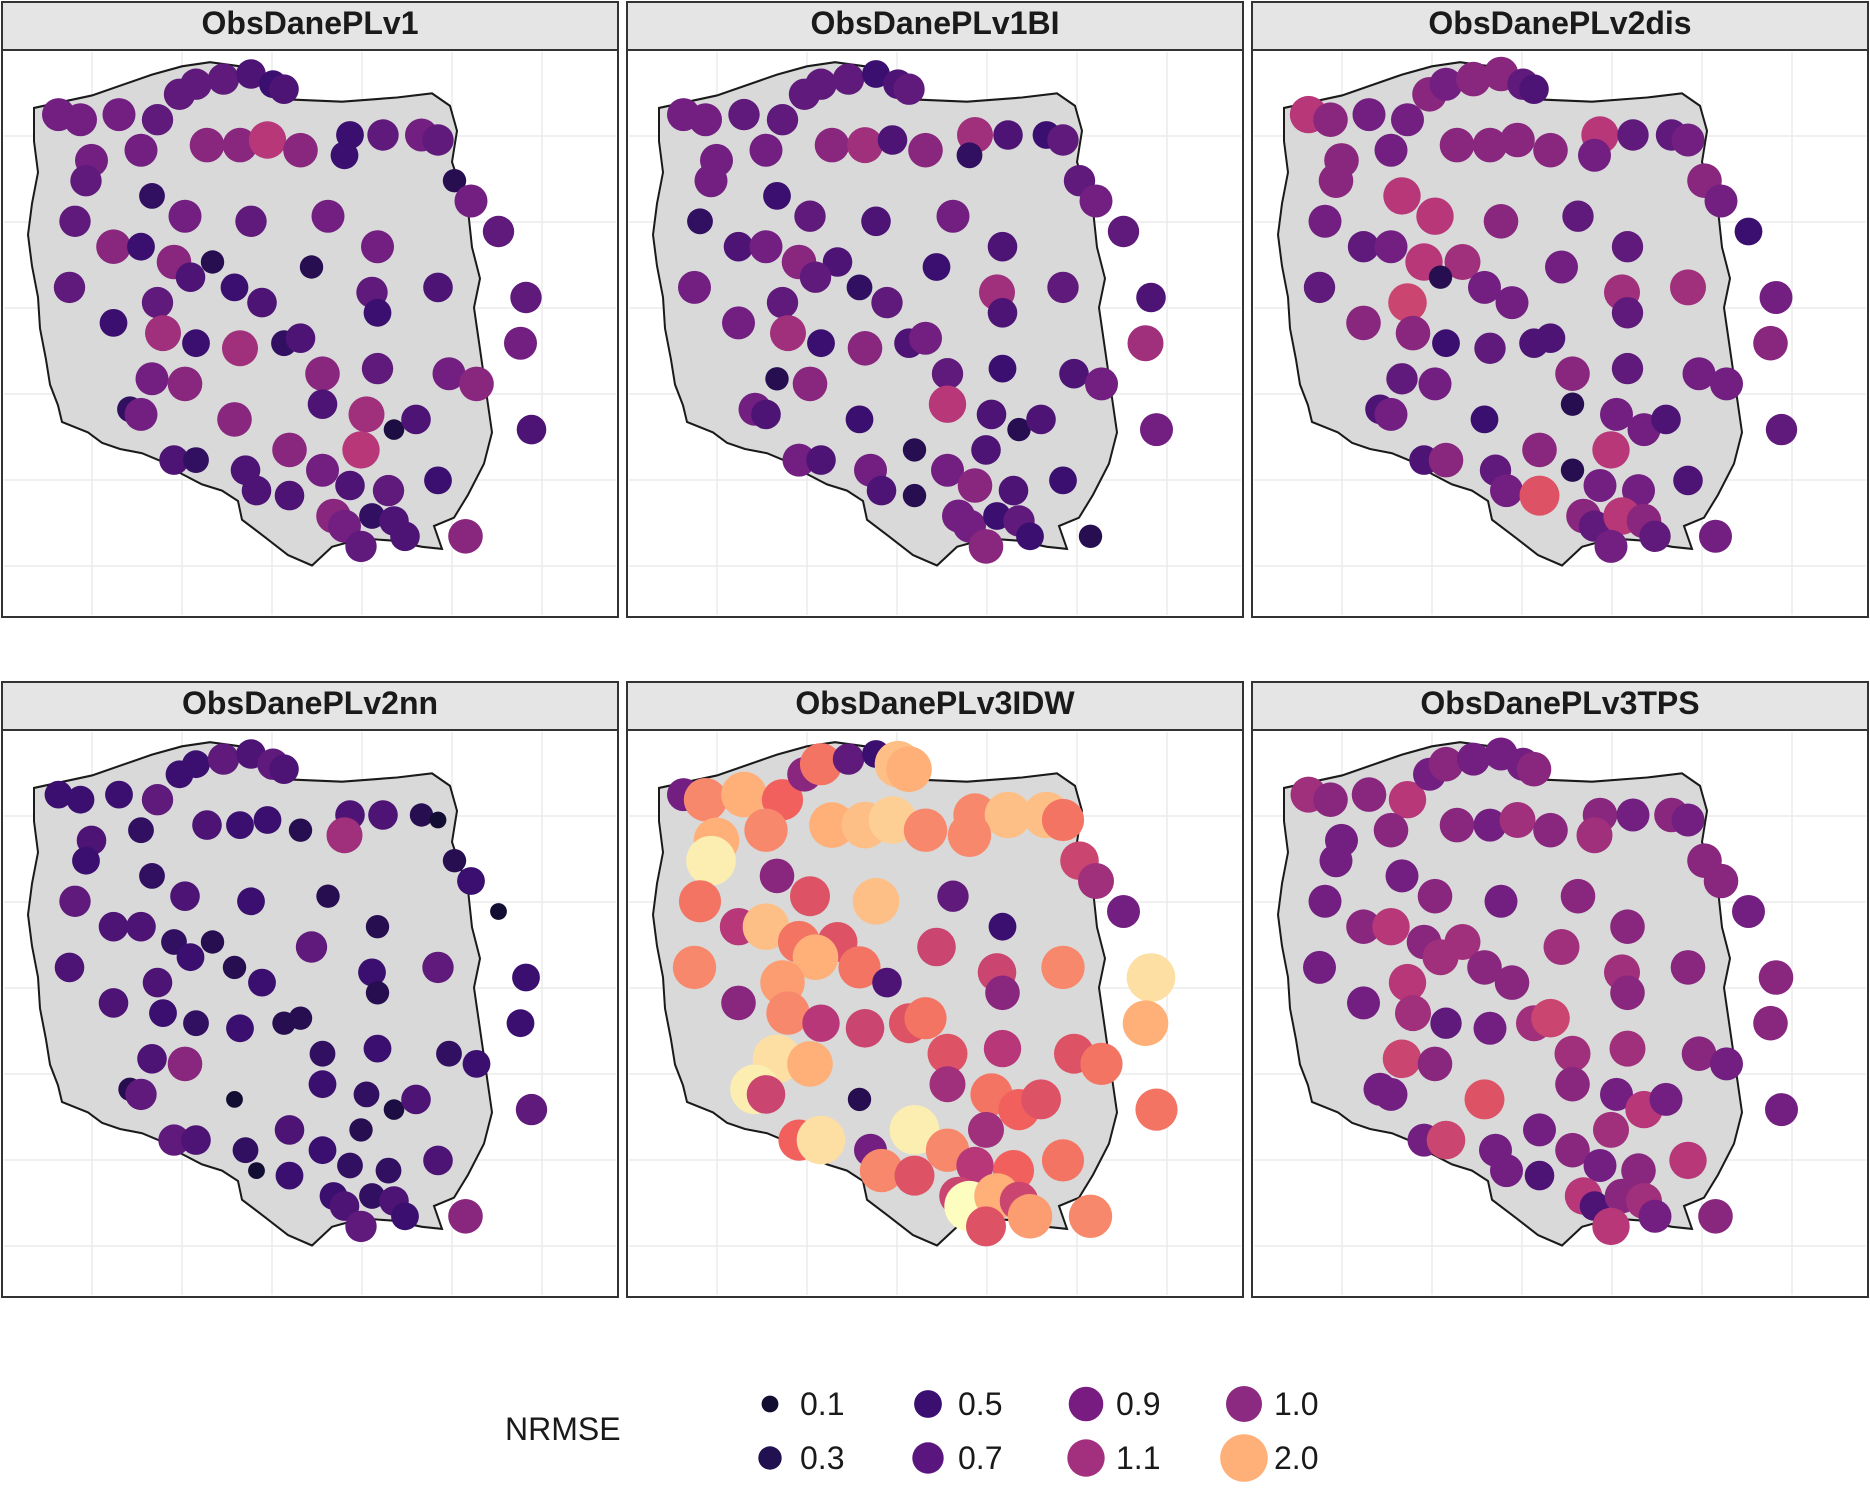  Describe the element at coordinates (1559, 703) in the screenshot. I see `panel-title: ObsDanePLv3TPS` at that location.